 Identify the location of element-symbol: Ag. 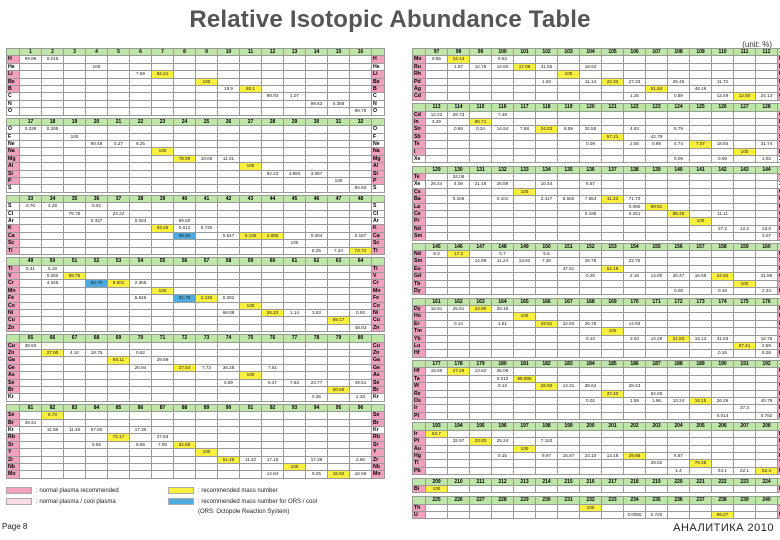
(419, 89).